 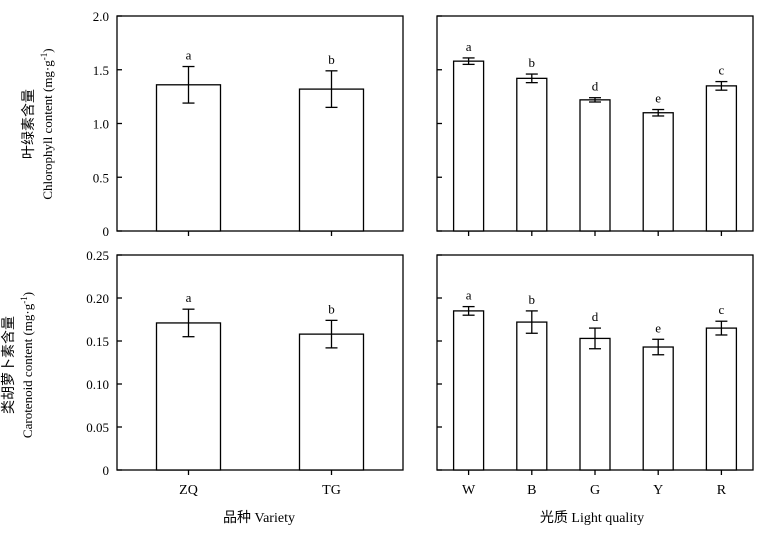 I want to click on xlabel-variety: 品种 Variety, so click(x=259, y=518).